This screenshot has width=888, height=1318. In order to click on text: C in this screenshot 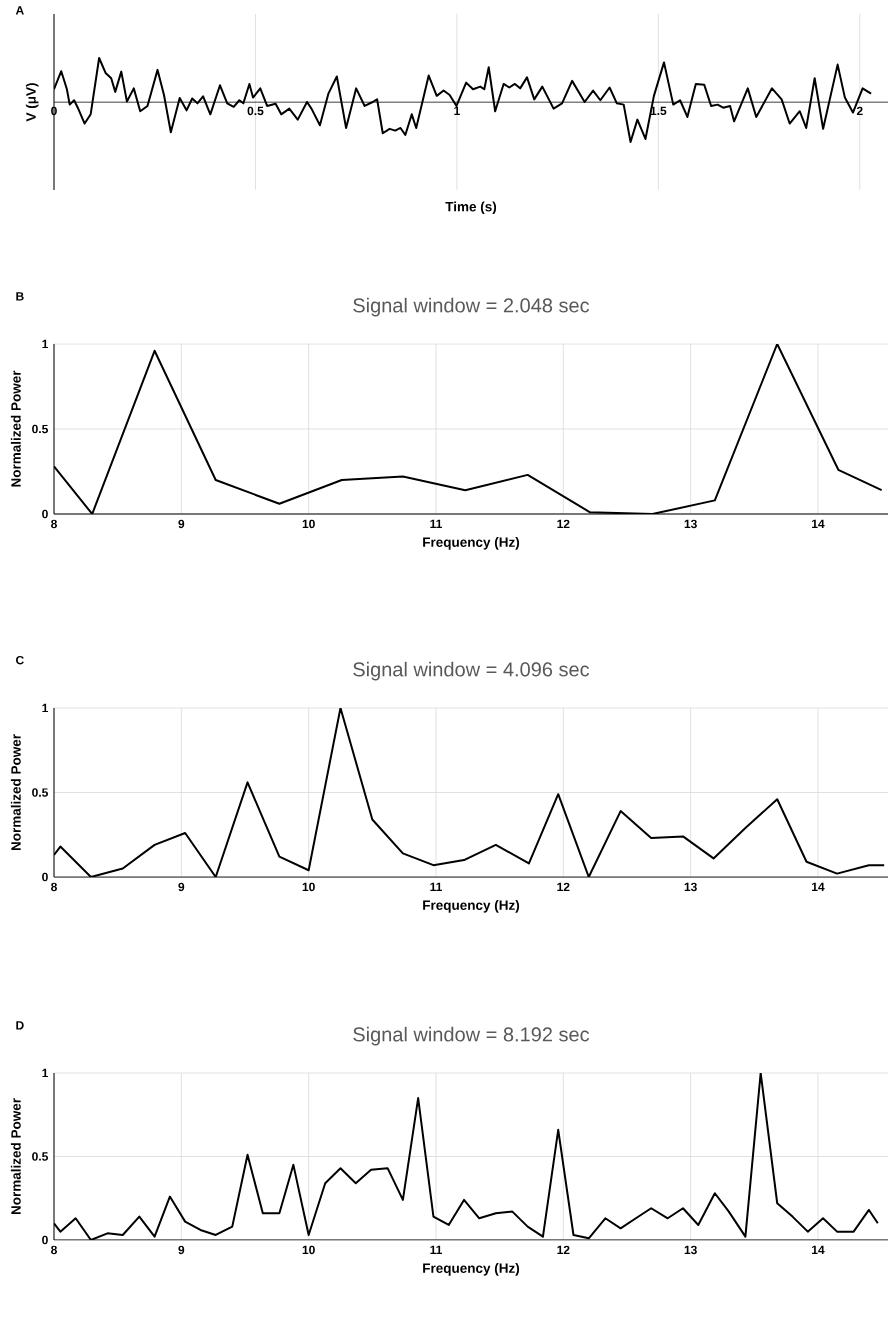, I will do `click(20, 660)`.